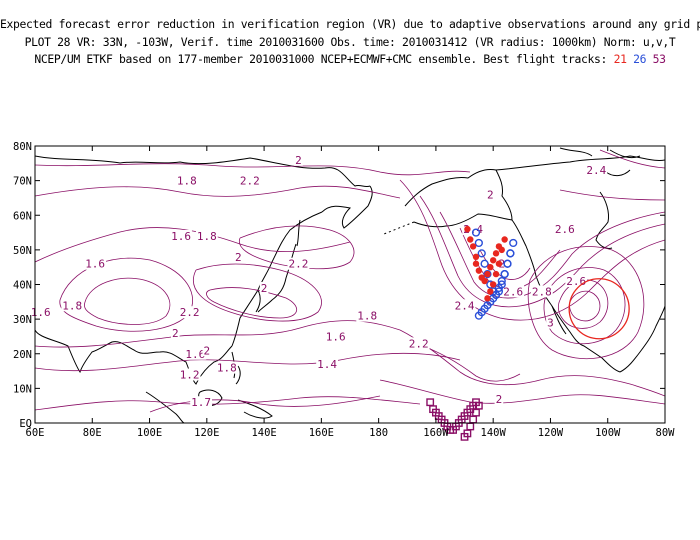  What do you see at coordinates (347, 207) in the screenshot?
I see `coast-chukotka` at bounding box center [347, 207].